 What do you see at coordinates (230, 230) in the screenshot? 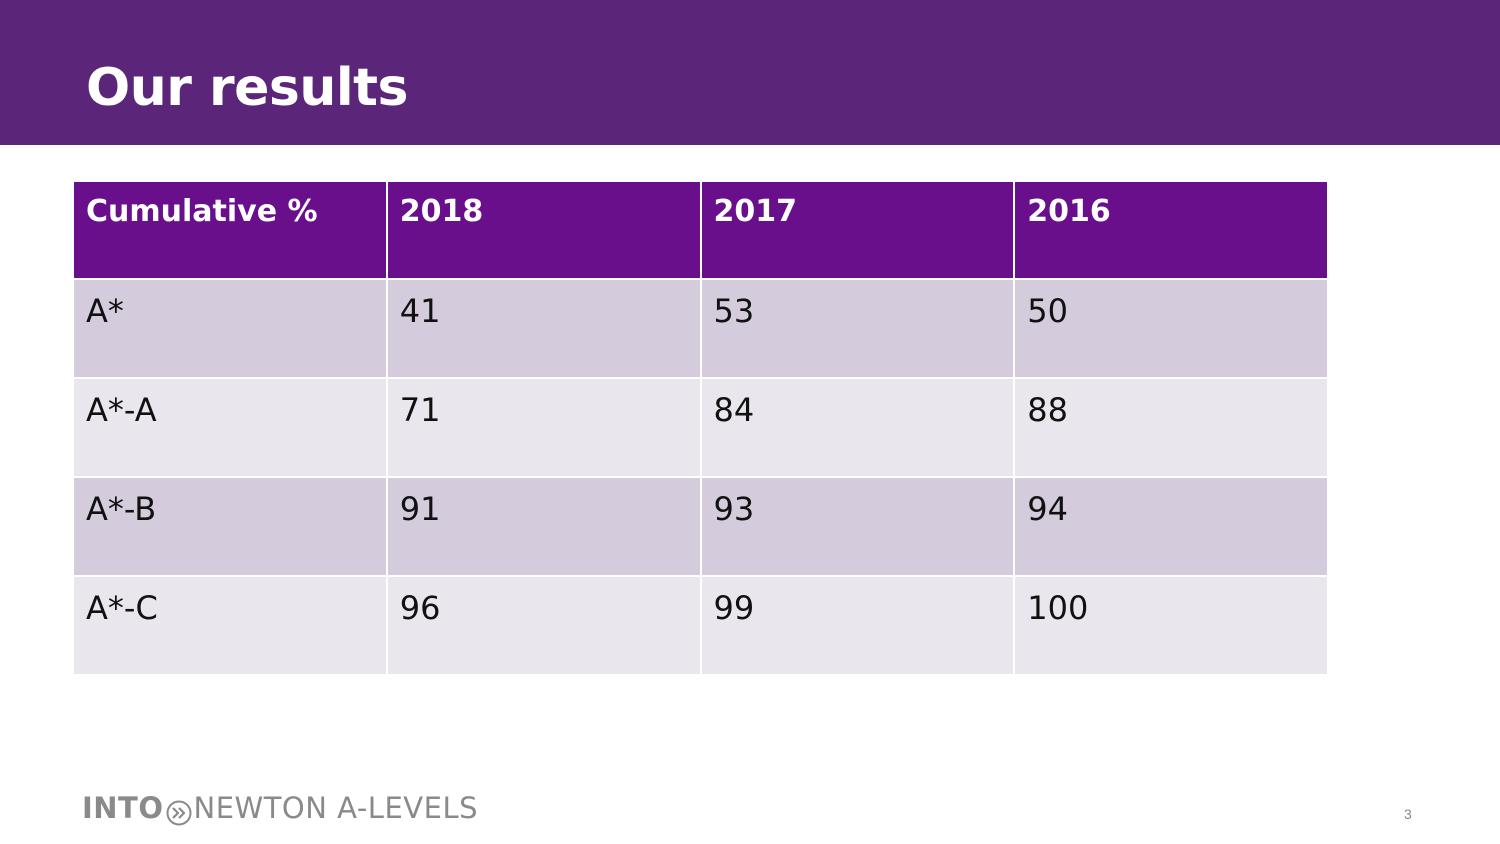
I see `column-header: Cumulative %` at bounding box center [230, 230].